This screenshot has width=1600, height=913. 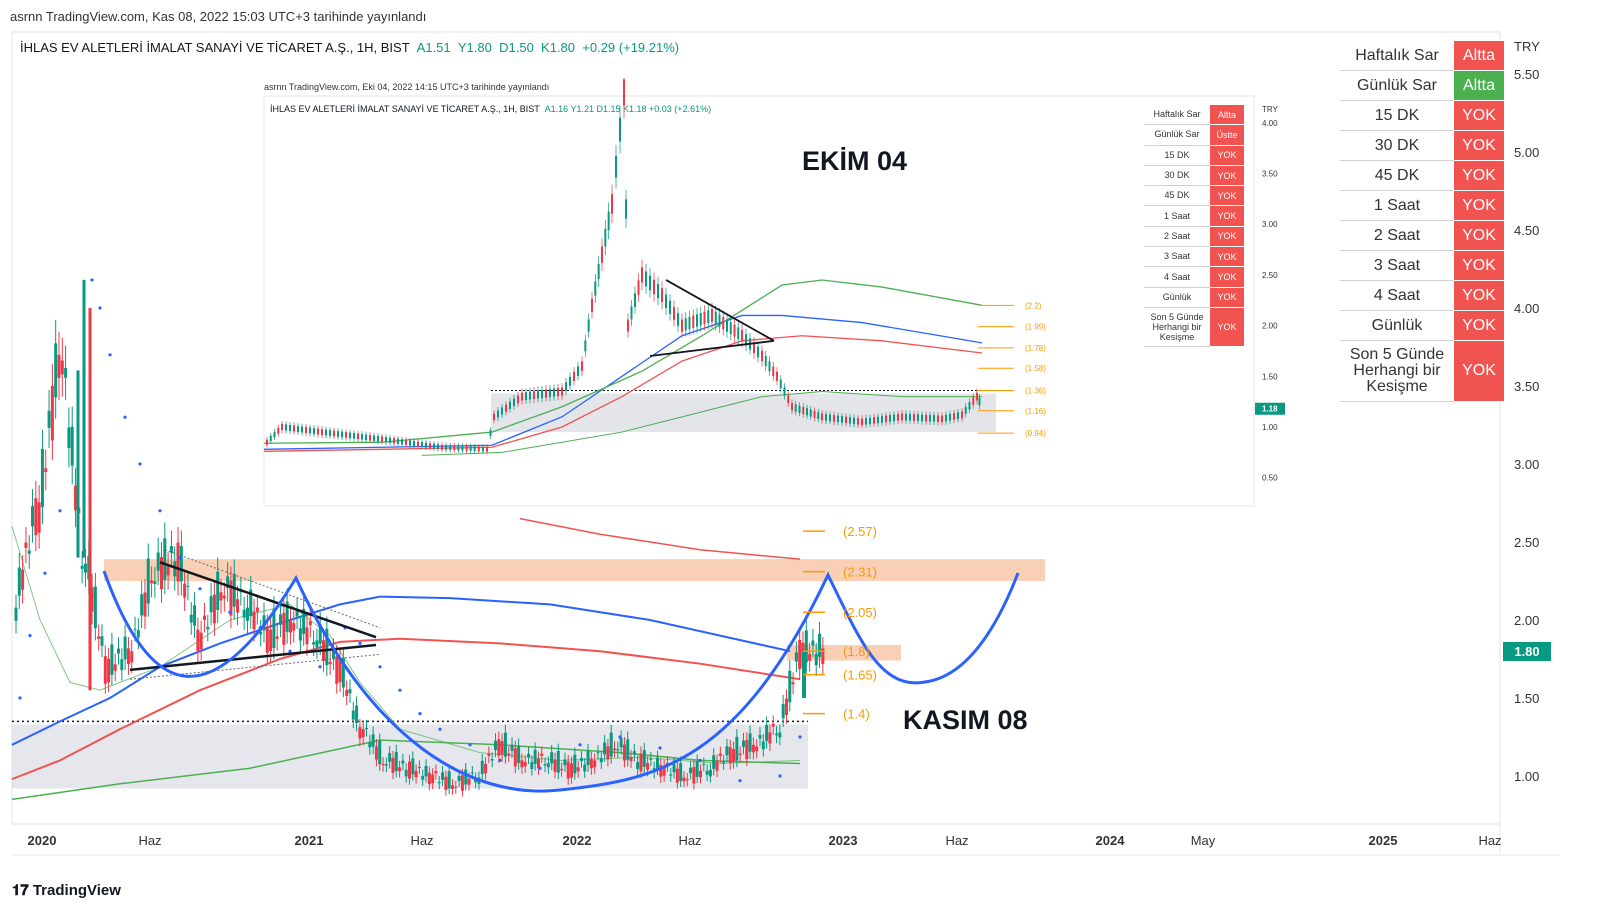 What do you see at coordinates (1270, 224) in the screenshot?
I see `inset-y-tick: 3.00` at bounding box center [1270, 224].